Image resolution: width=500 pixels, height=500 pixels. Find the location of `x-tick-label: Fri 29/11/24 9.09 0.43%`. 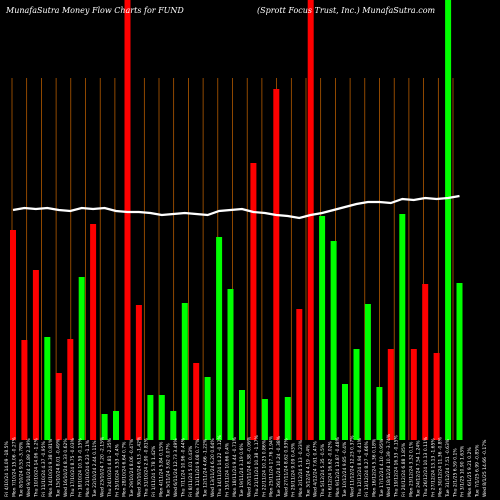

x-tick-label: Fri 29/11/24 9.09 0.43% is located at coordinates (294, 469).